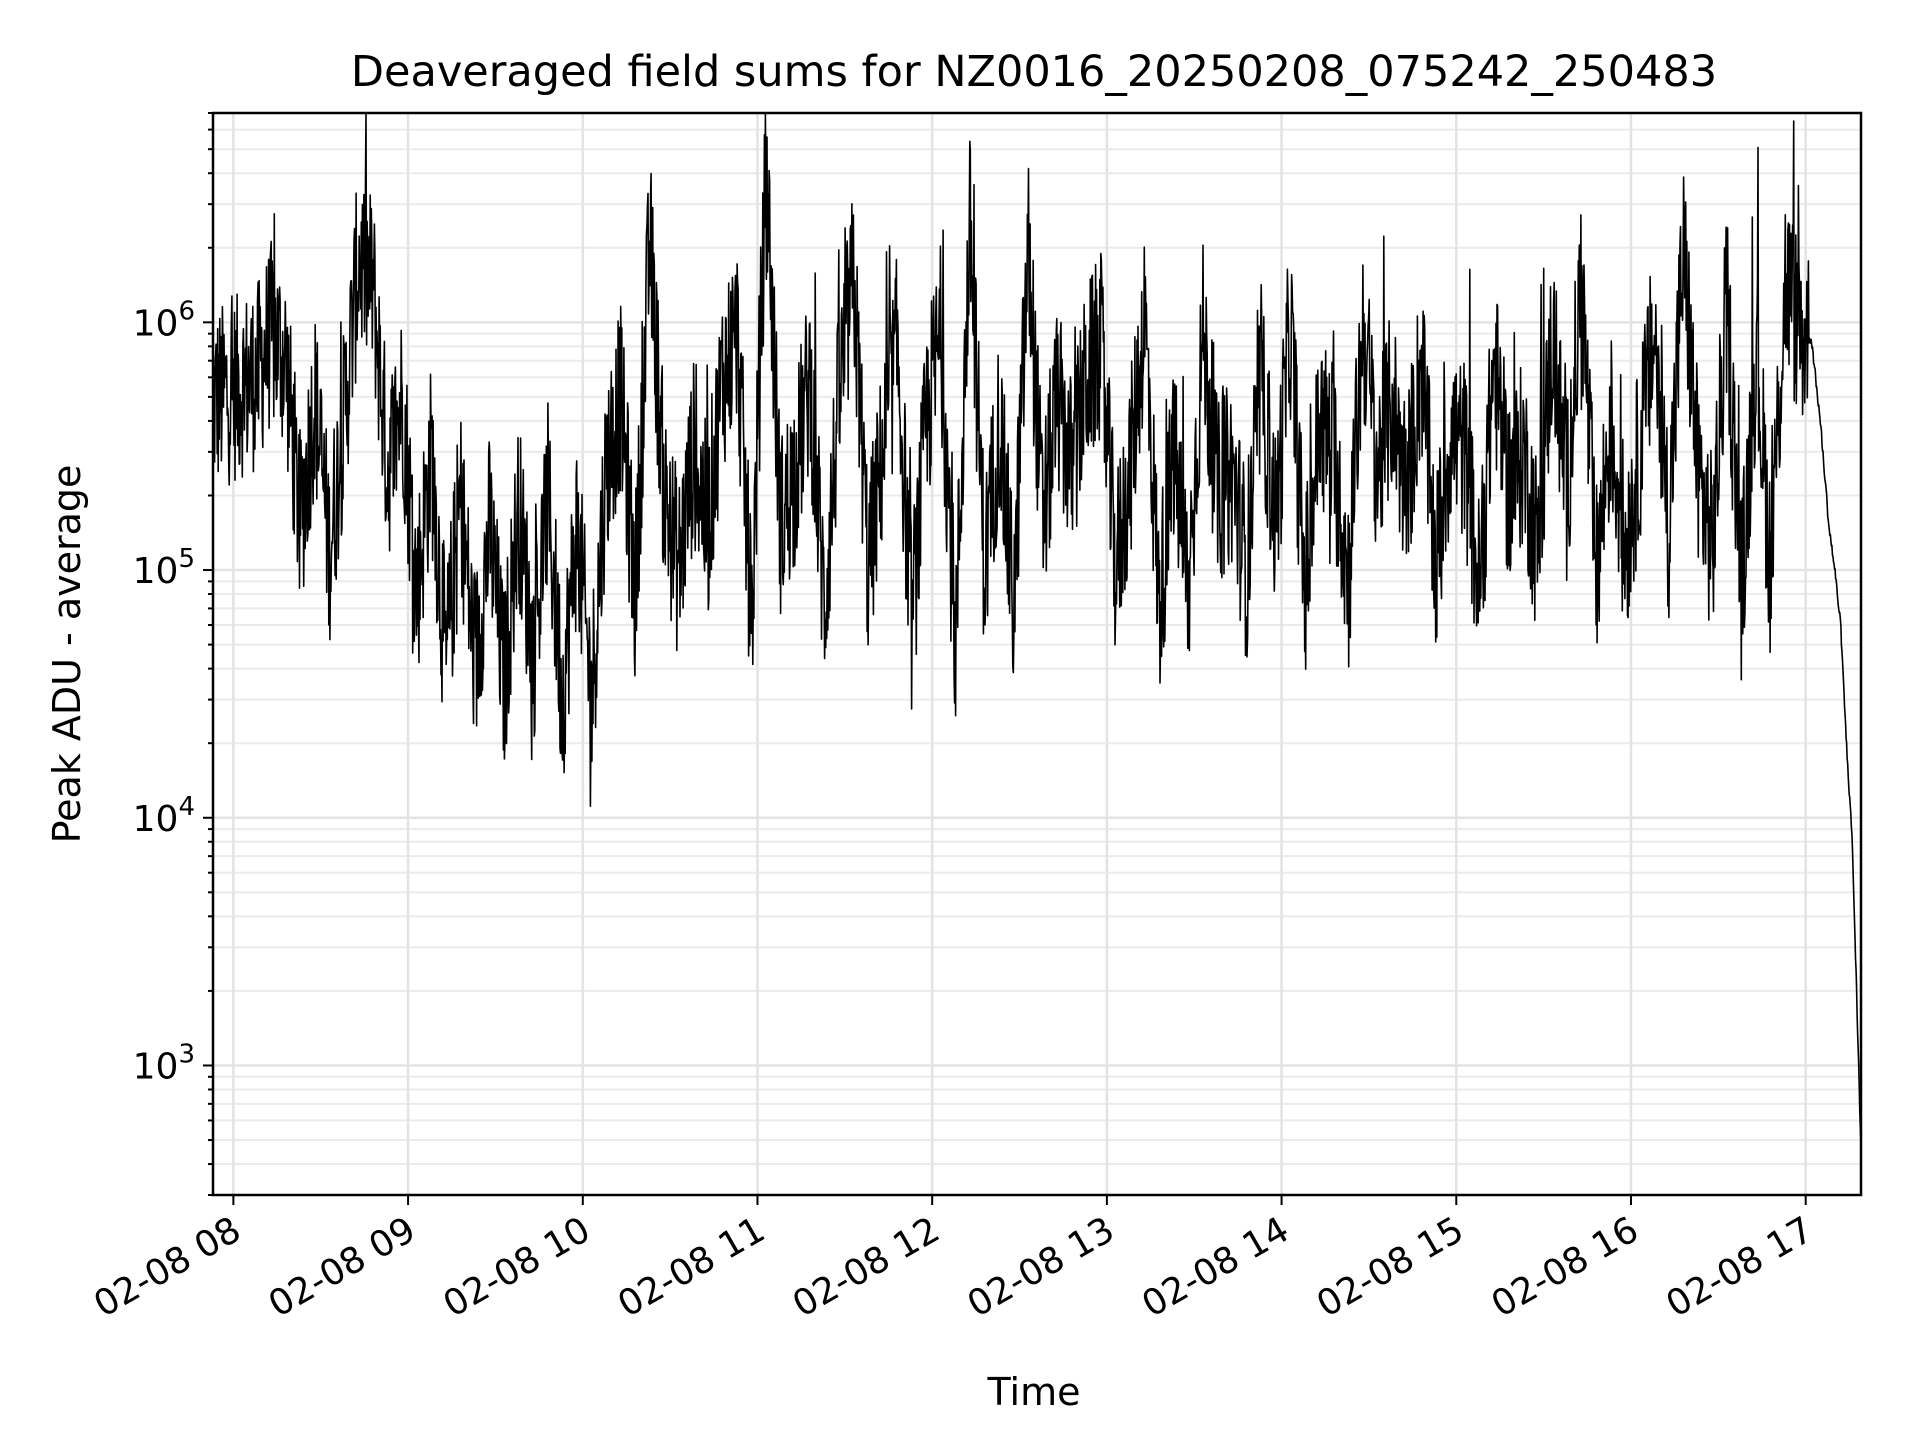 The width and height of the screenshot is (1920, 1440). Describe the element at coordinates (691, 1267) in the screenshot. I see `x-tick-label: 02-08 11` at that location.